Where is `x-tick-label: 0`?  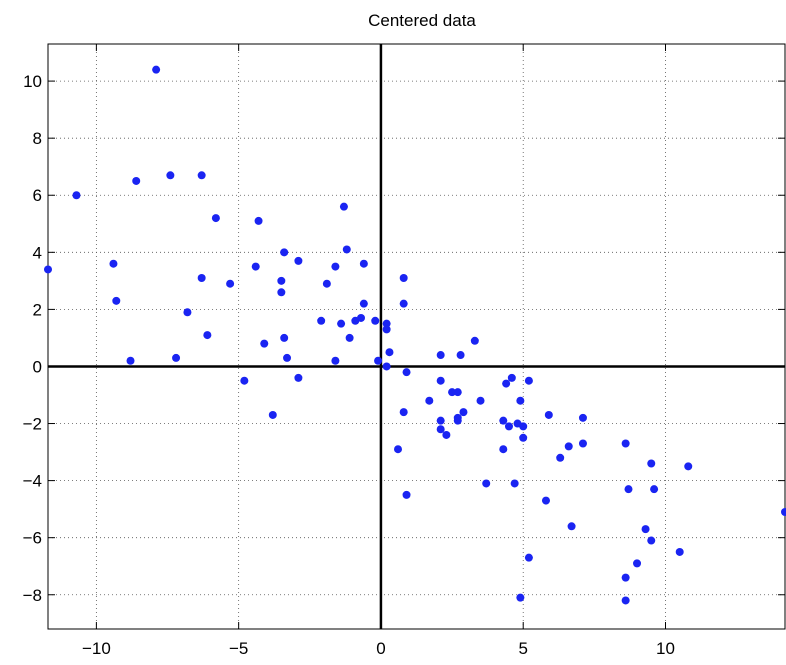 x-tick-label: 0 is located at coordinates (380, 648).